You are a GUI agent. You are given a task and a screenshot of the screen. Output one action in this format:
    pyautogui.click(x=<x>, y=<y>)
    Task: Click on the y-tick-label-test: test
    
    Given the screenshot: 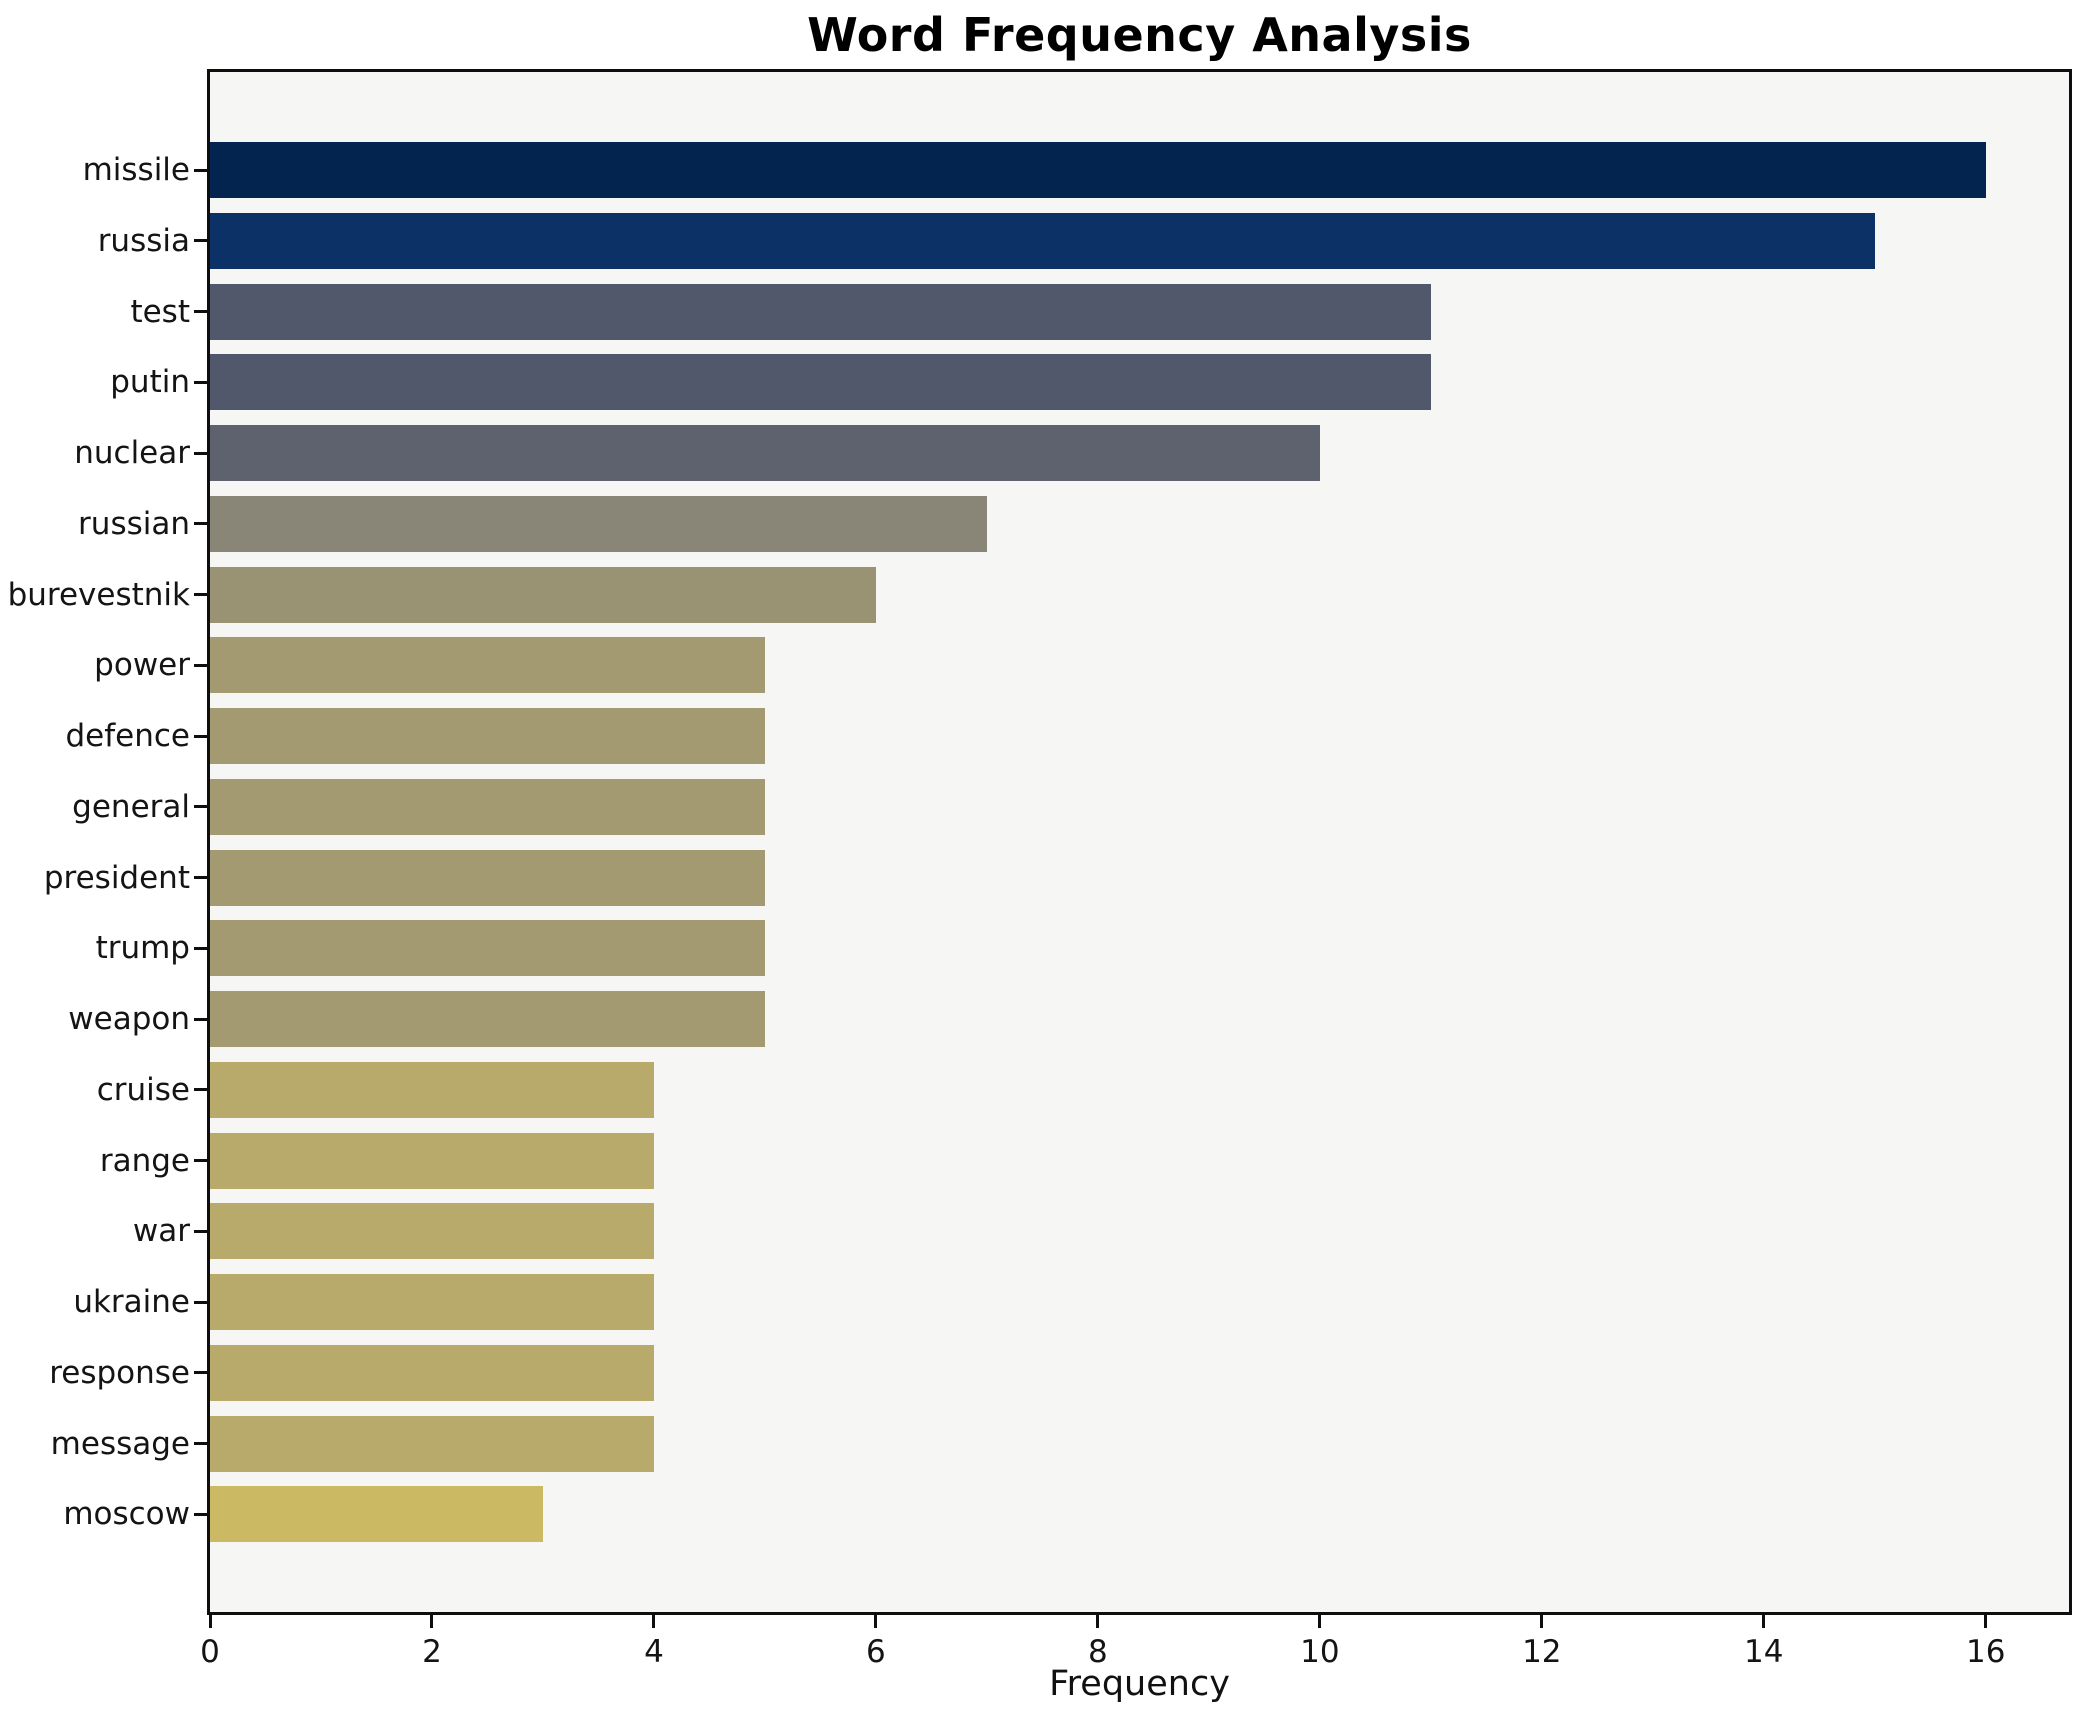 What is the action you would take?
    pyautogui.click(x=160, y=311)
    